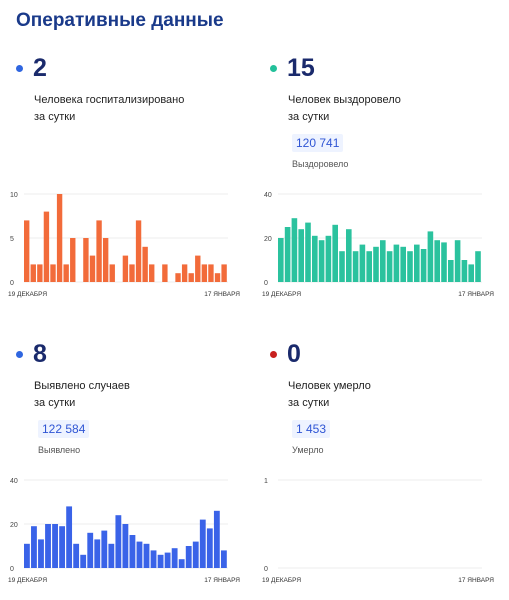  Describe the element at coordinates (82, 394) in the screenshot. I see `detected-description: Выявлено случаев за сутки` at that location.